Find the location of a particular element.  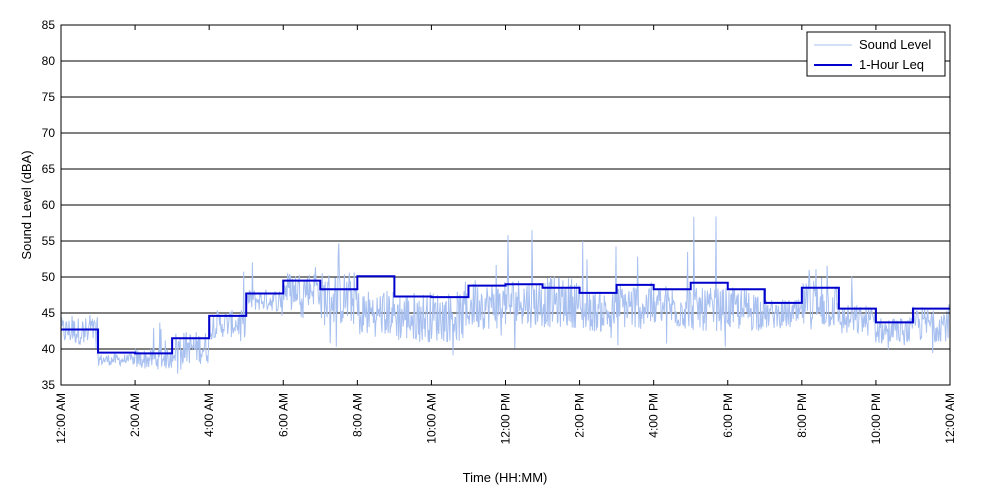

x-tick-label-1: 2:00 AM is located at coordinates (135, 415).